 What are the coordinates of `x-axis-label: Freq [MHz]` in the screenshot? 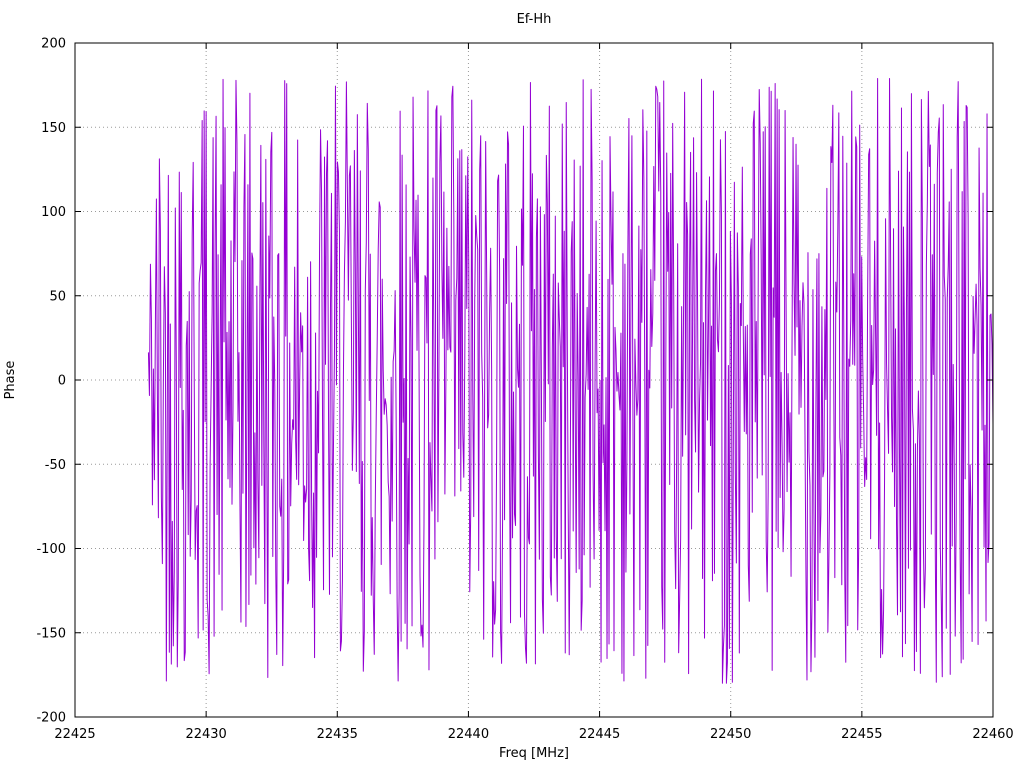 It's located at (534, 753).